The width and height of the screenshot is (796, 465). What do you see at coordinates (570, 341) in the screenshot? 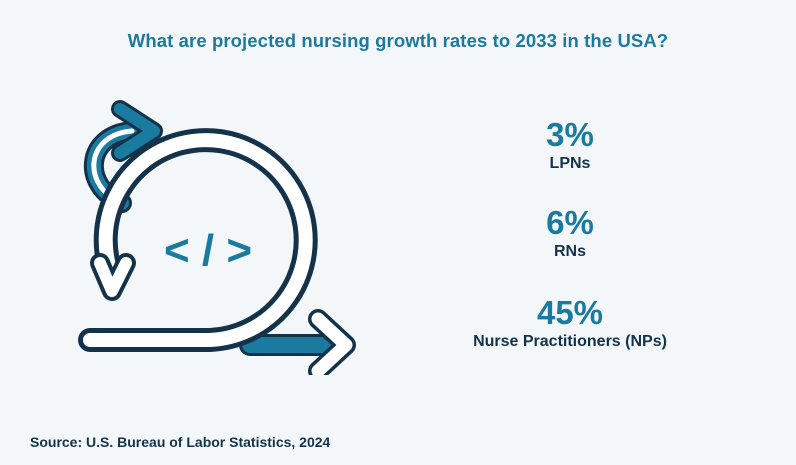
I see `stat-label: Nurse Practitioners (NPs)` at bounding box center [570, 341].